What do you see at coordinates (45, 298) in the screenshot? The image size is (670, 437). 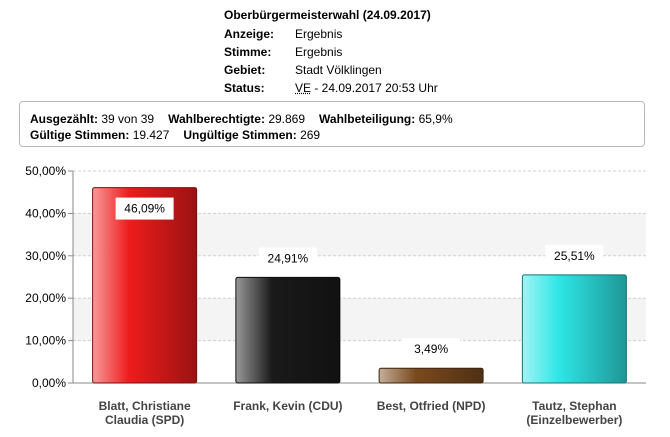 I see `y-tick-label: 20,00%` at bounding box center [45, 298].